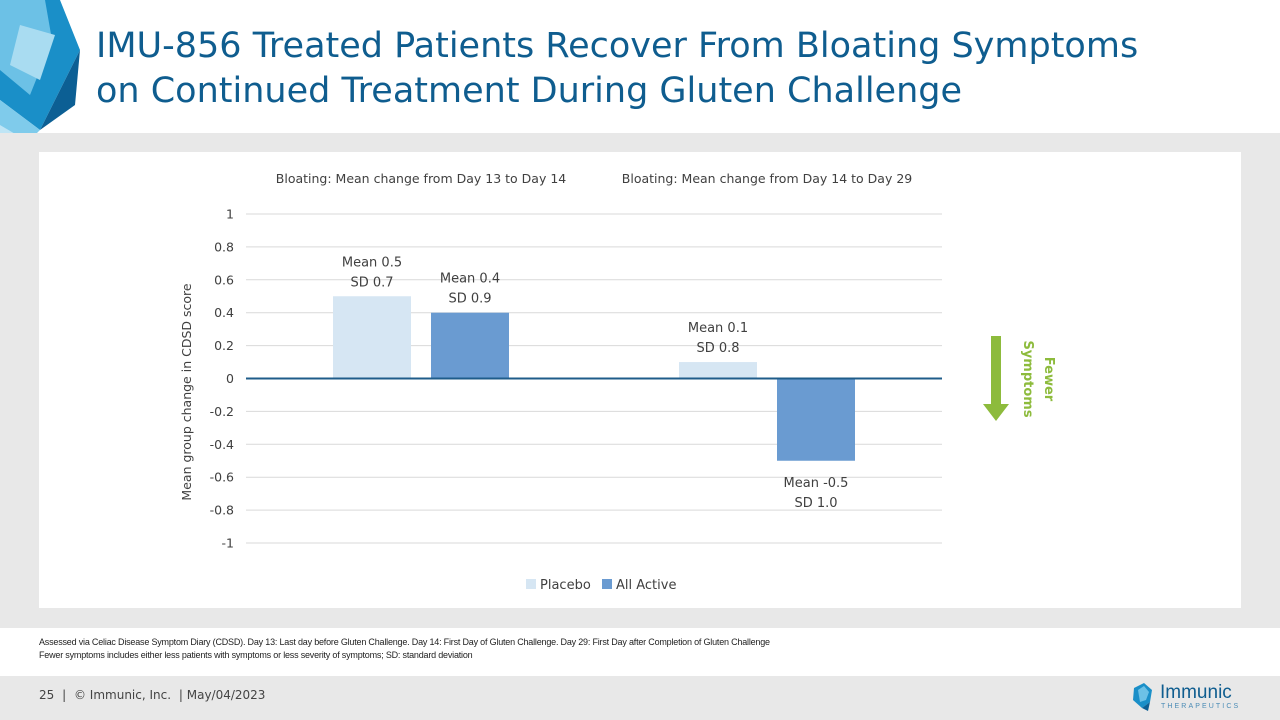 This screenshot has height=720, width=1280. I want to click on y-tick-label: 0.8, so click(224, 246).